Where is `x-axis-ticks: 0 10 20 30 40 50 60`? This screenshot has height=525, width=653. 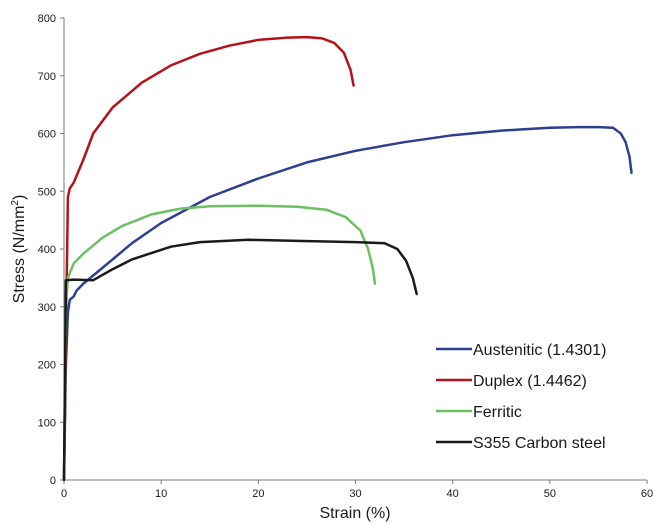 x-axis-ticks: 0 10 20 30 40 50 60 is located at coordinates (357, 490).